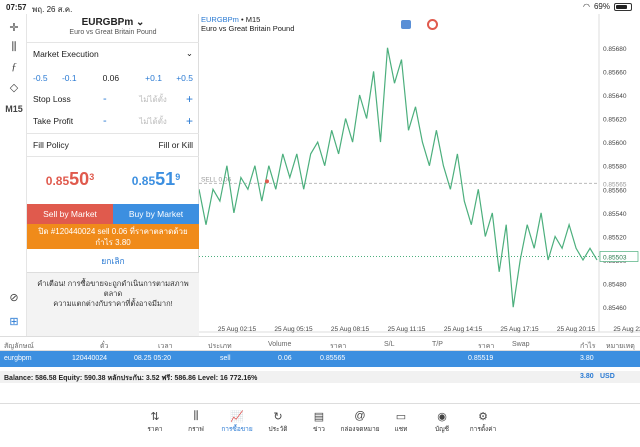 The height and width of the screenshot is (447, 640). What do you see at coordinates (615, 72) in the screenshot?
I see `y-tick-label: 0.85660` at bounding box center [615, 72].